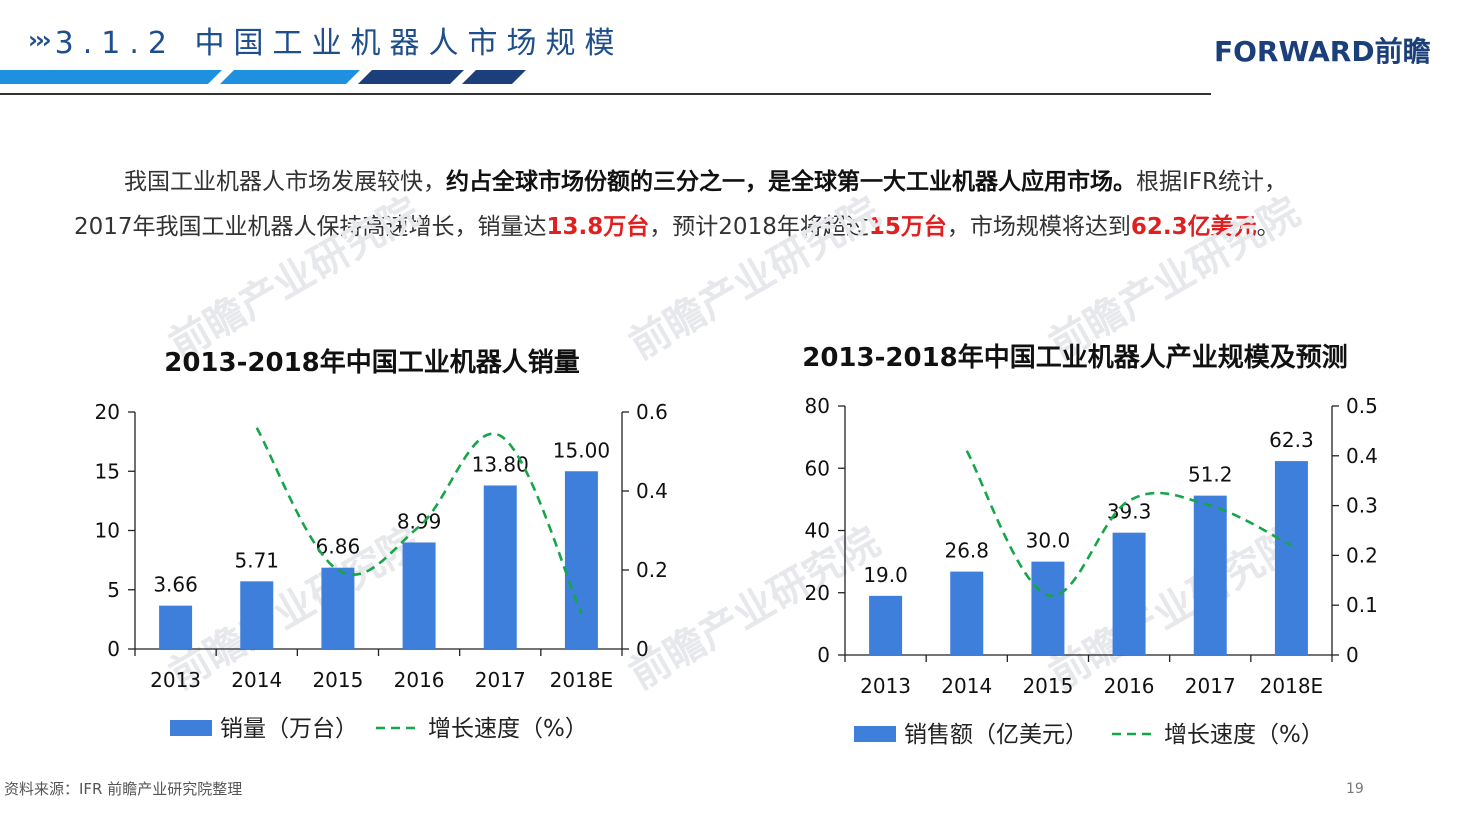  What do you see at coordinates (289, 729) in the screenshot?
I see `legend-bar-label: 销量（万台）` at bounding box center [289, 729].